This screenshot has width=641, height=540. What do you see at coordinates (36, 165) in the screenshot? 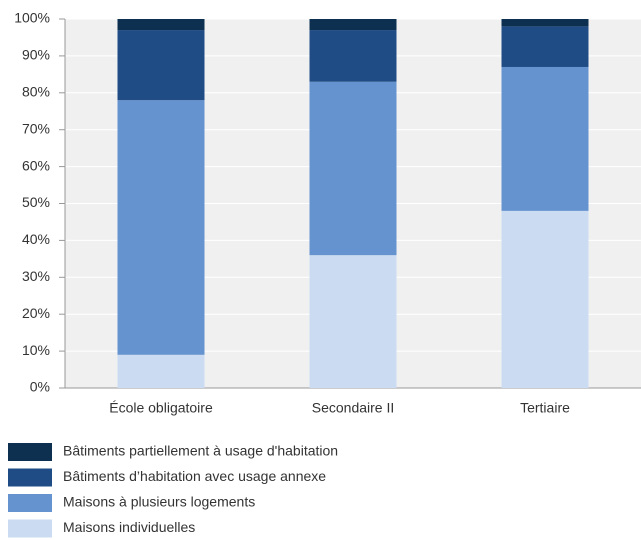
I see `y-tick-label: 60%` at bounding box center [36, 165].